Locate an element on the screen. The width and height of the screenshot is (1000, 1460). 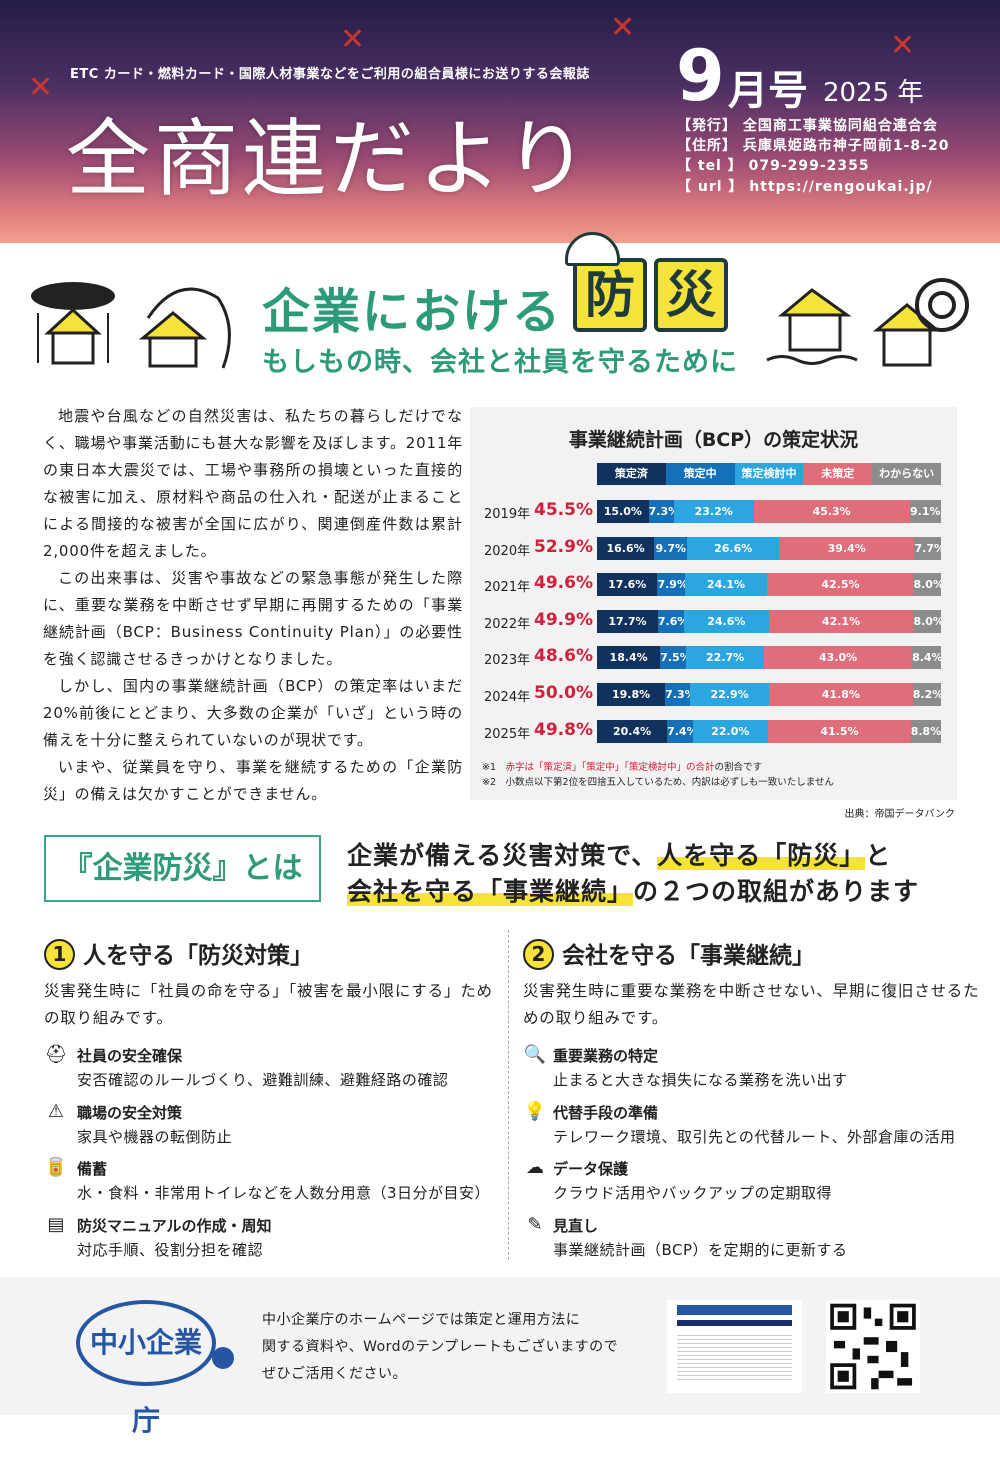
sme-agency-logo: 中小企業庁 is located at coordinates (146, 1368).